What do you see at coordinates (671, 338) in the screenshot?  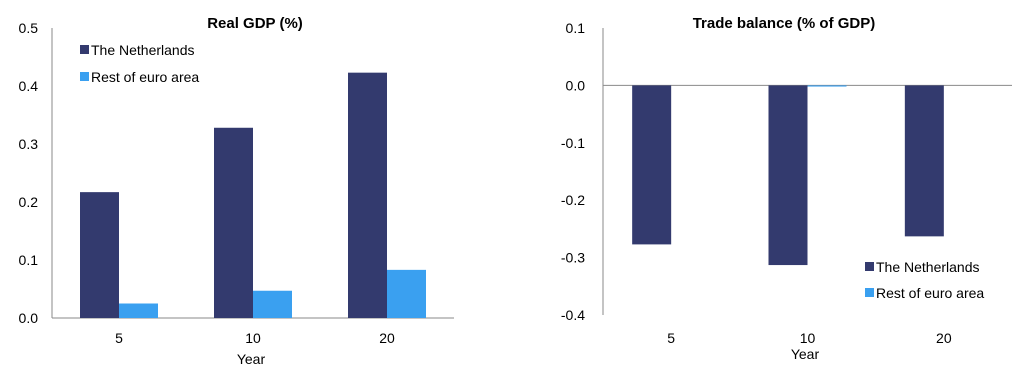 I see `chart2-x-tick-label: 5` at bounding box center [671, 338].